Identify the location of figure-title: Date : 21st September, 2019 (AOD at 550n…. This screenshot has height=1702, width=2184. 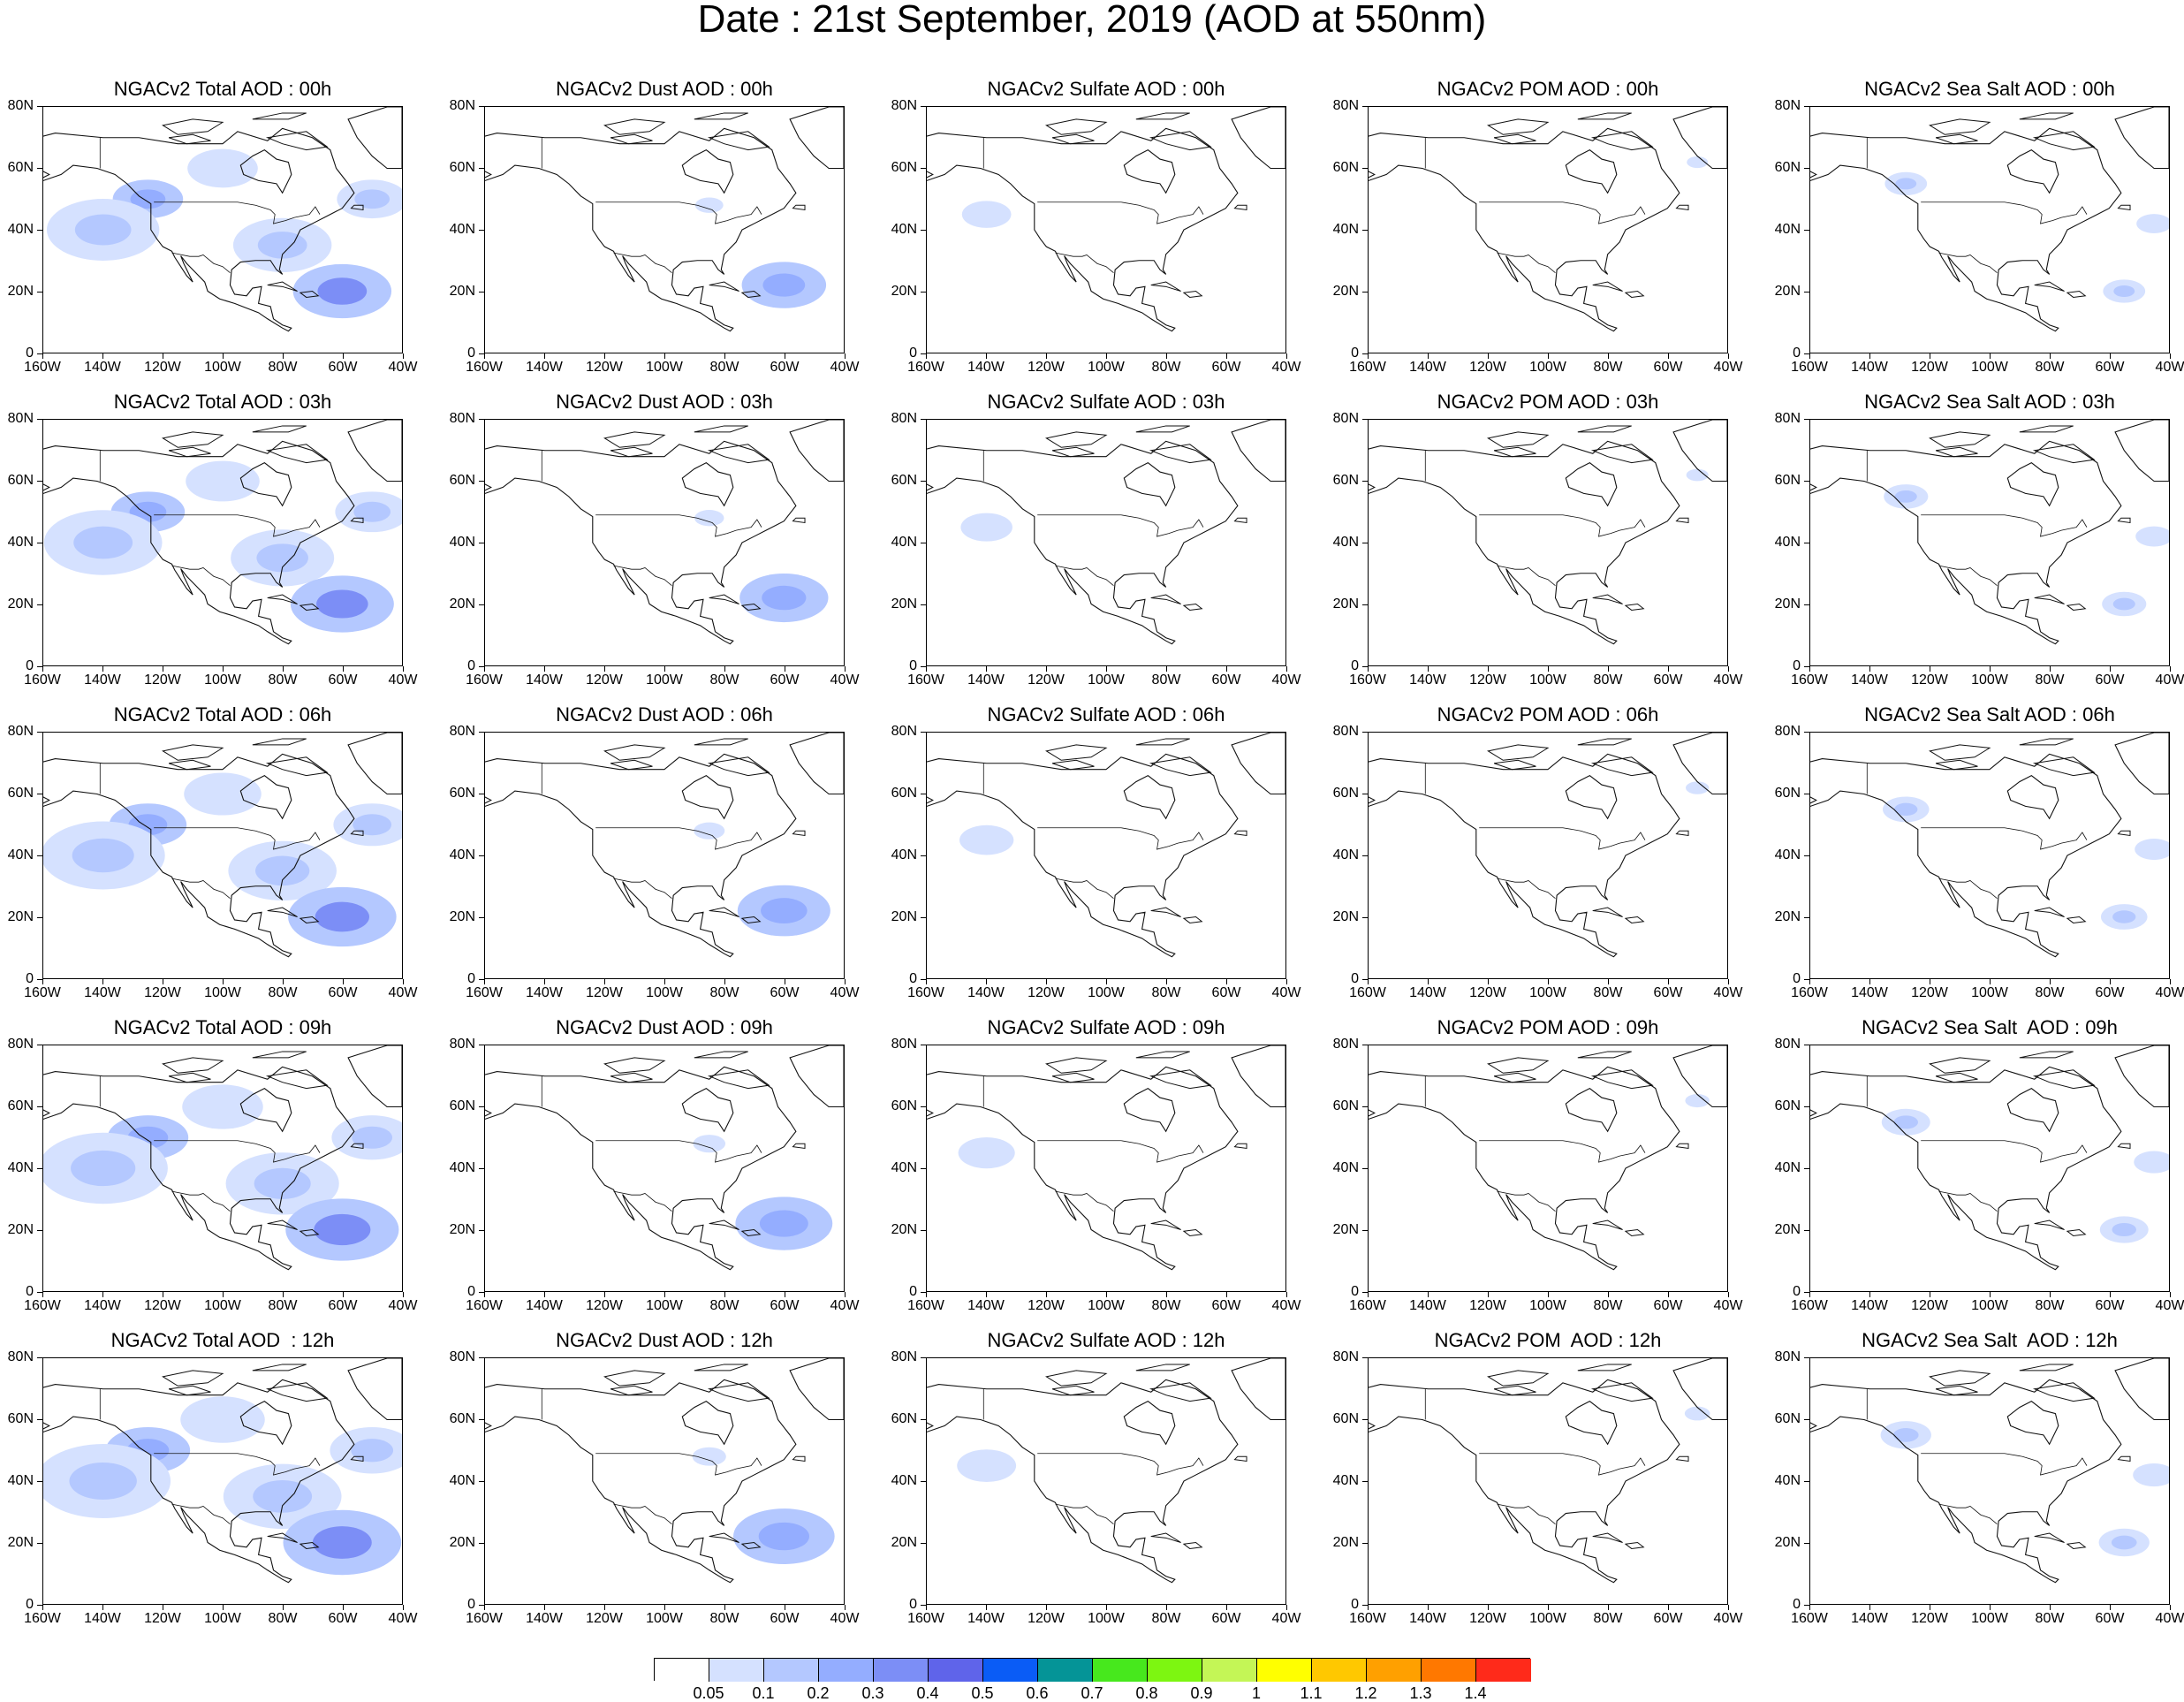
(1092, 20).